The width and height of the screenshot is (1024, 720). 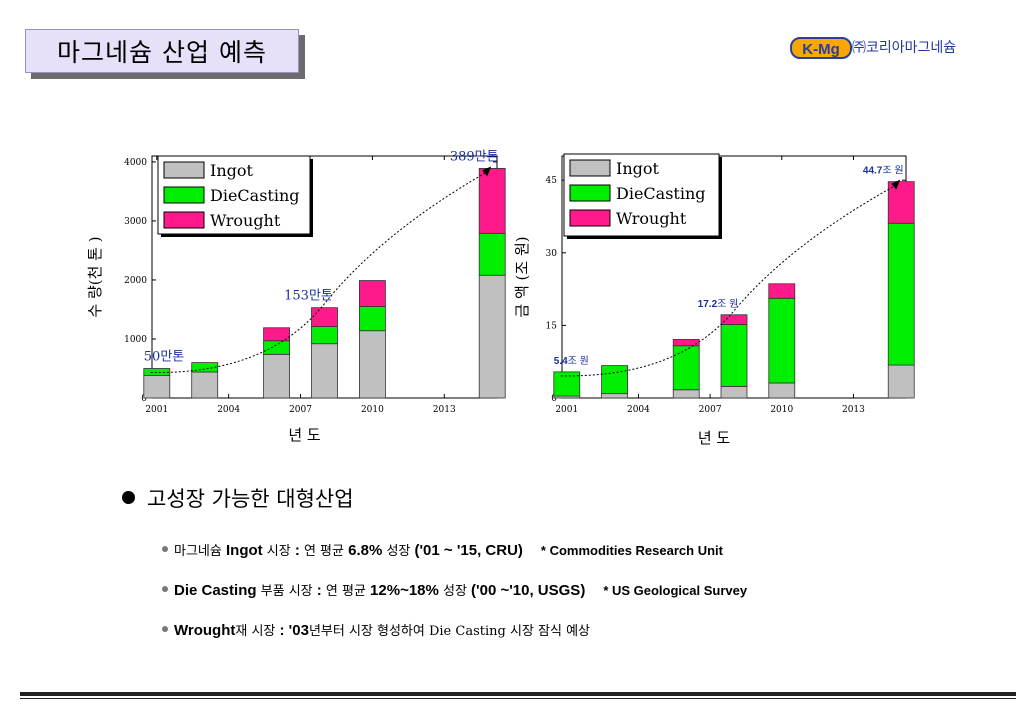 I want to click on volume-annotation-label: 50만톤, so click(x=164, y=356).